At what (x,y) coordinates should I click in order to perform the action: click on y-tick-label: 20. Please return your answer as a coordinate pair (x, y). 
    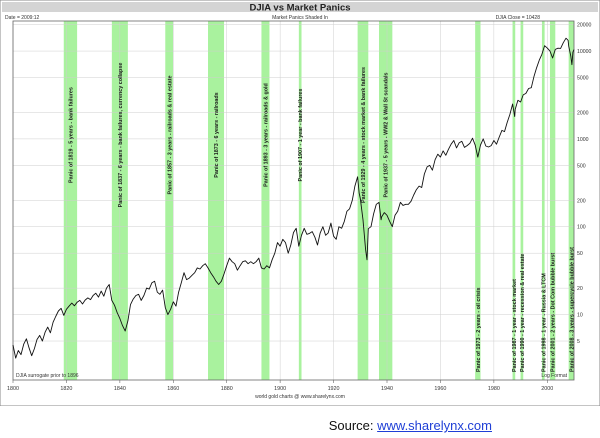
    Looking at the image, I should click on (580, 289).